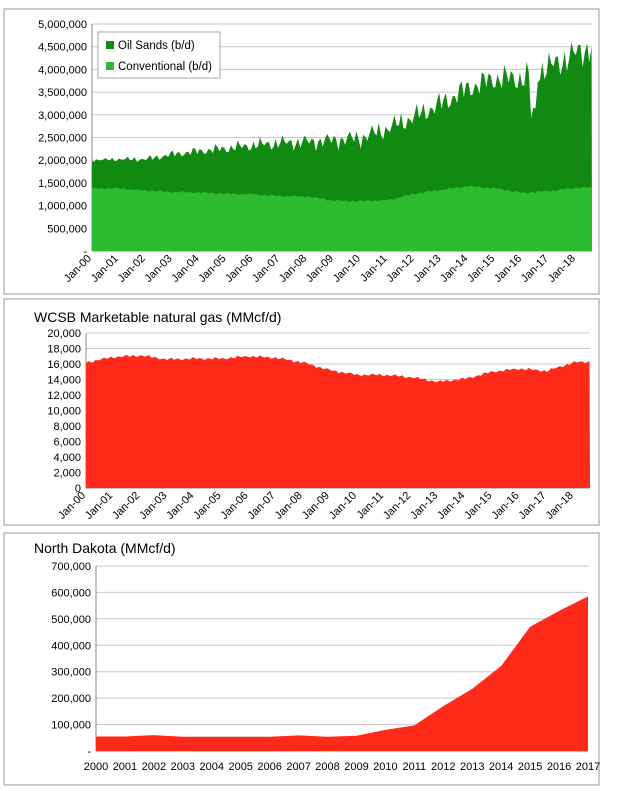 This screenshot has height=791, width=640. What do you see at coordinates (183, 767) in the screenshot?
I see `nd-xtick-label: 2003` at bounding box center [183, 767].